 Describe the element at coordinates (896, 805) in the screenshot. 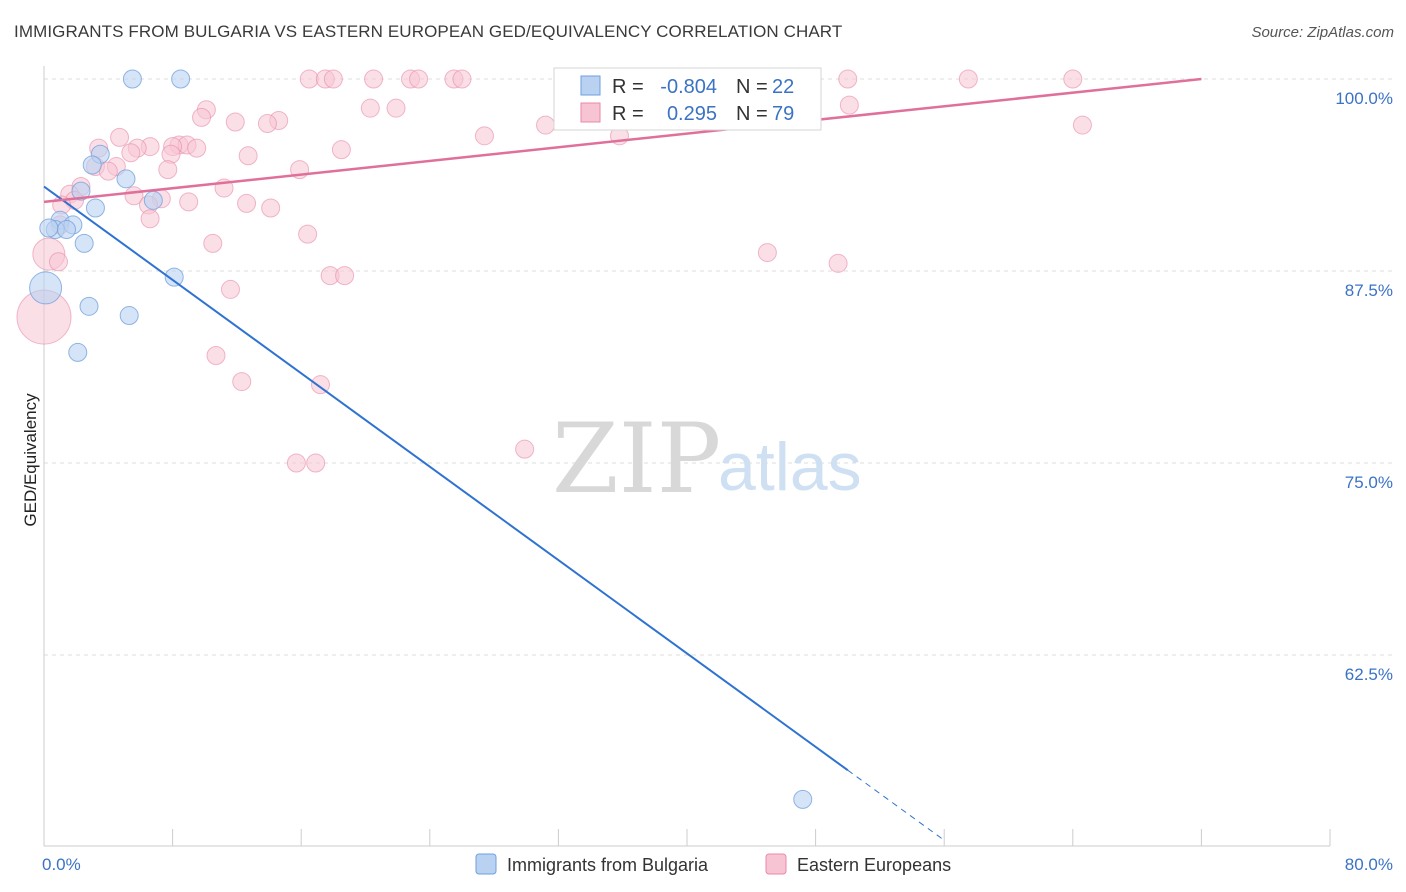

I see `trendline-bulgaria-extension` at that location.